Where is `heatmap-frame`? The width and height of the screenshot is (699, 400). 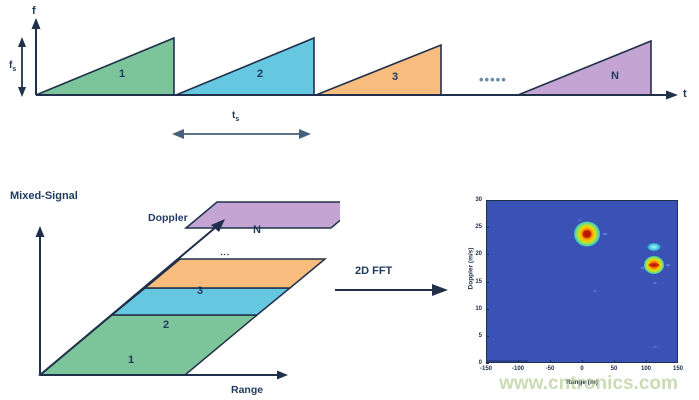
heatmap-frame is located at coordinates (582, 281).